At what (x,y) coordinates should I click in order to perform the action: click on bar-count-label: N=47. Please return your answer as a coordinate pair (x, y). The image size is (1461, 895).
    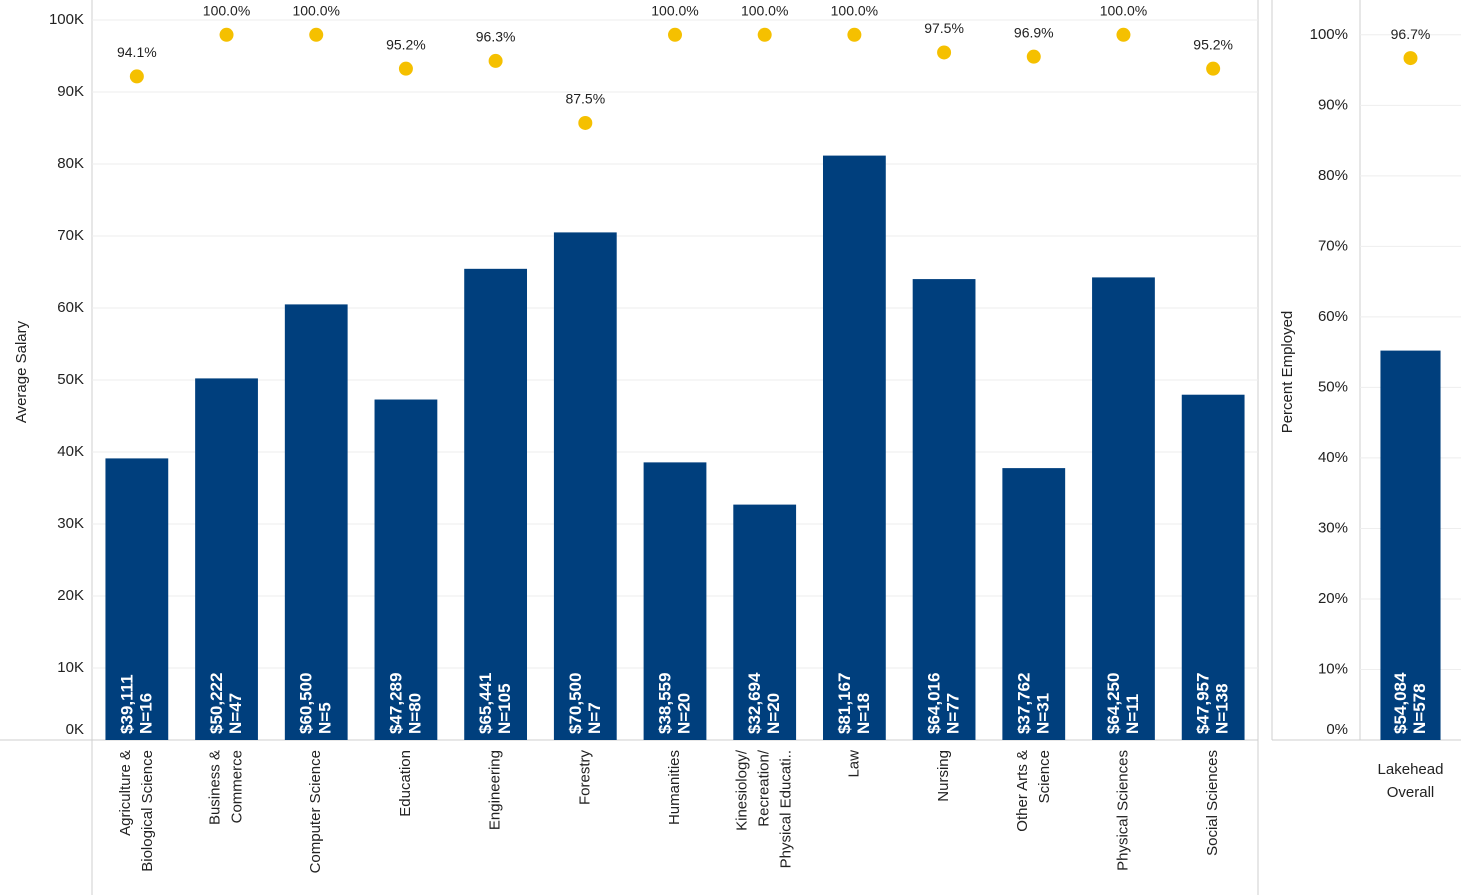
    Looking at the image, I should click on (235, 713).